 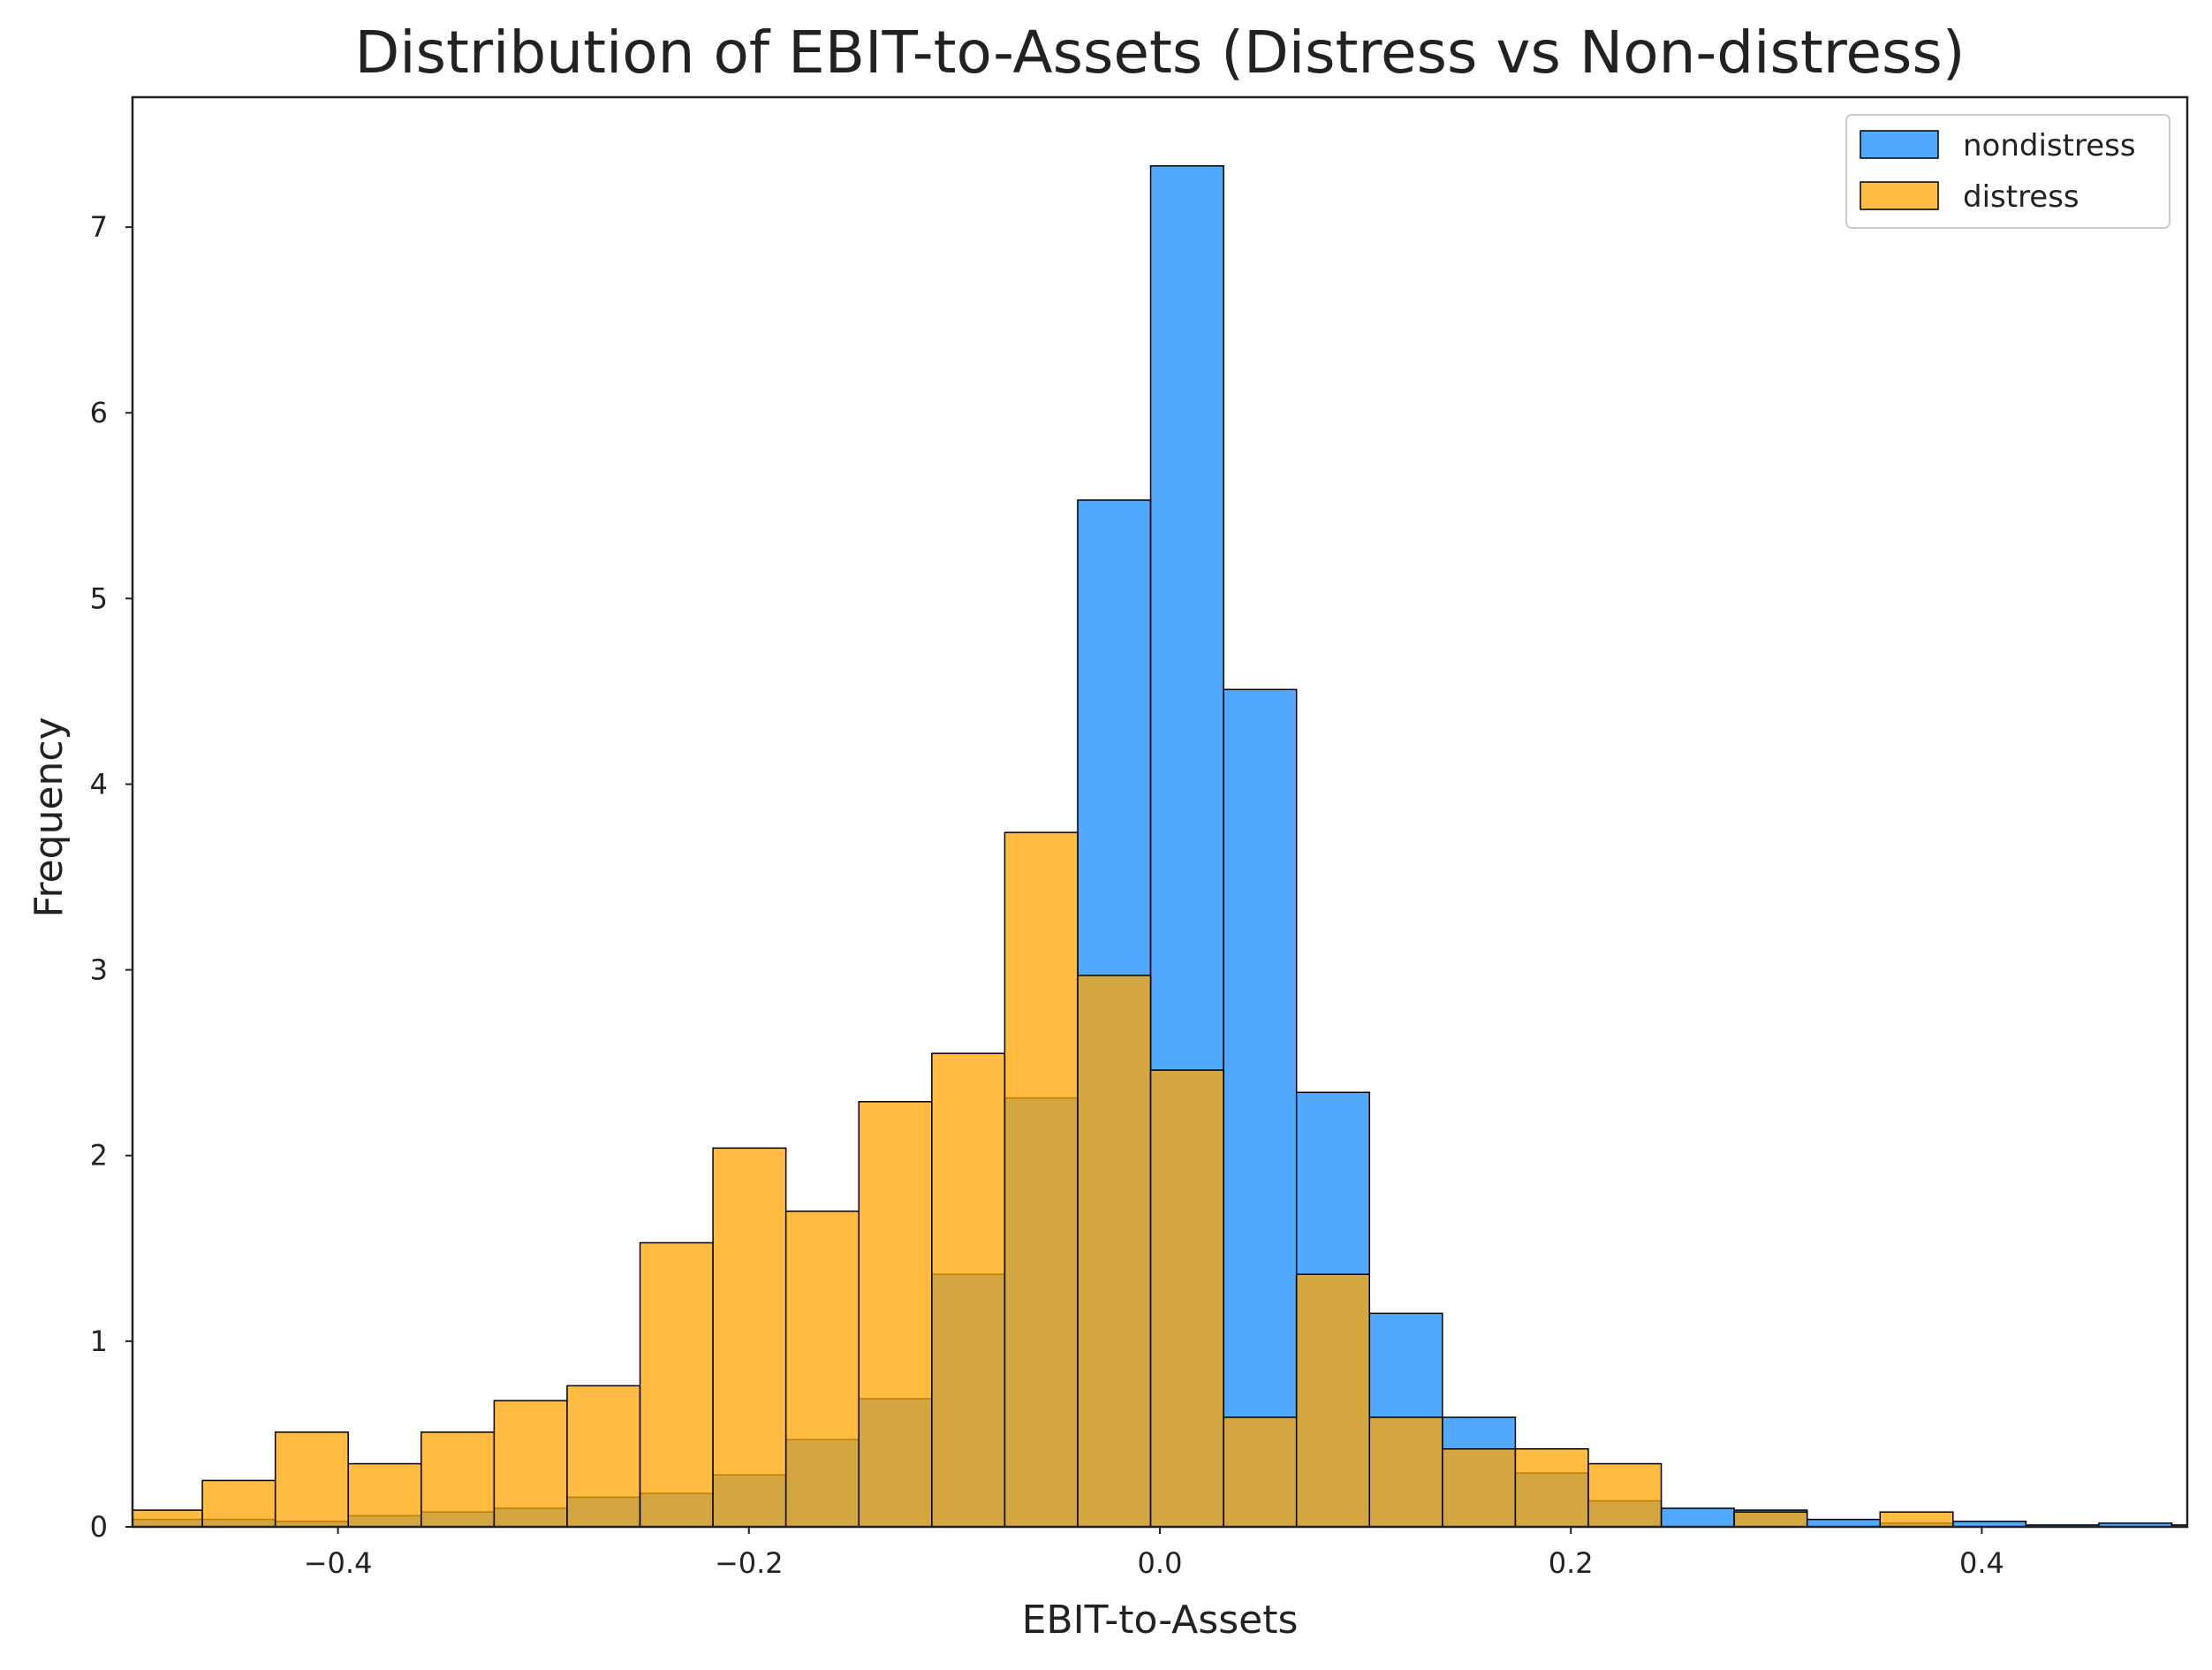 I want to click on x-tick-label: 0.4, so click(x=1981, y=1563).